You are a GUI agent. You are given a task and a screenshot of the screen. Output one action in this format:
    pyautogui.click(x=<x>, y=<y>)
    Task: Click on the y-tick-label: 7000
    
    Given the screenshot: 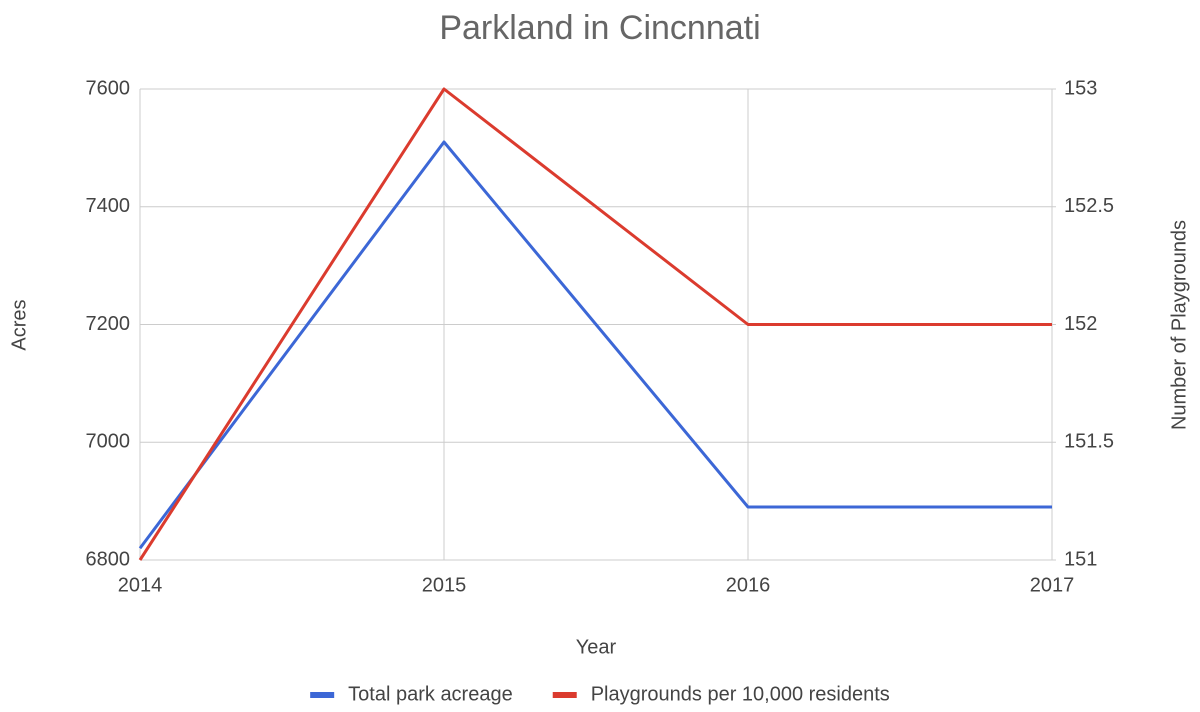 What is the action you would take?
    pyautogui.click(x=108, y=442)
    